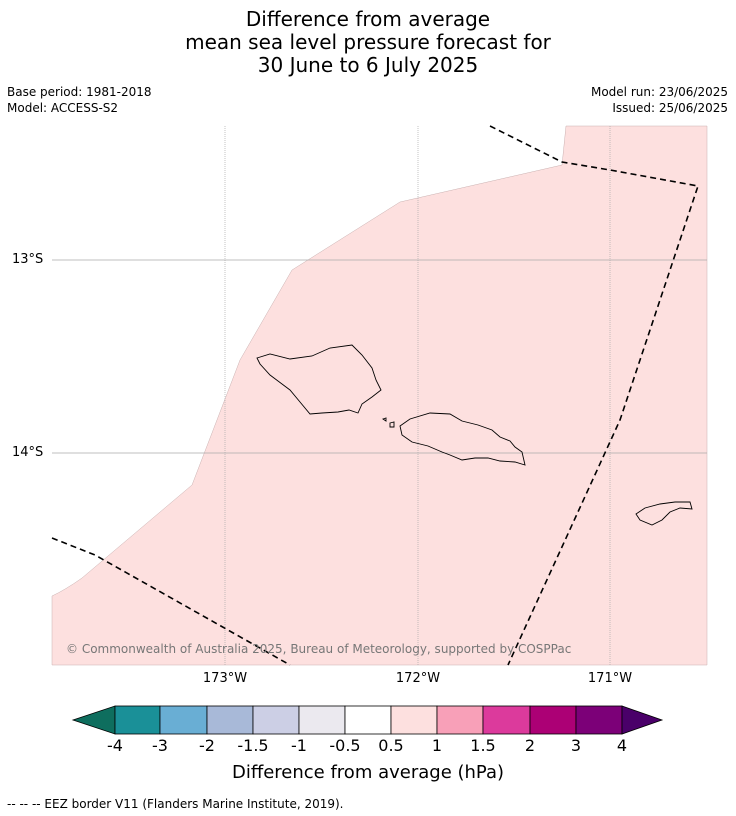 The height and width of the screenshot is (816, 736). I want to click on savaii-island, so click(319, 379).